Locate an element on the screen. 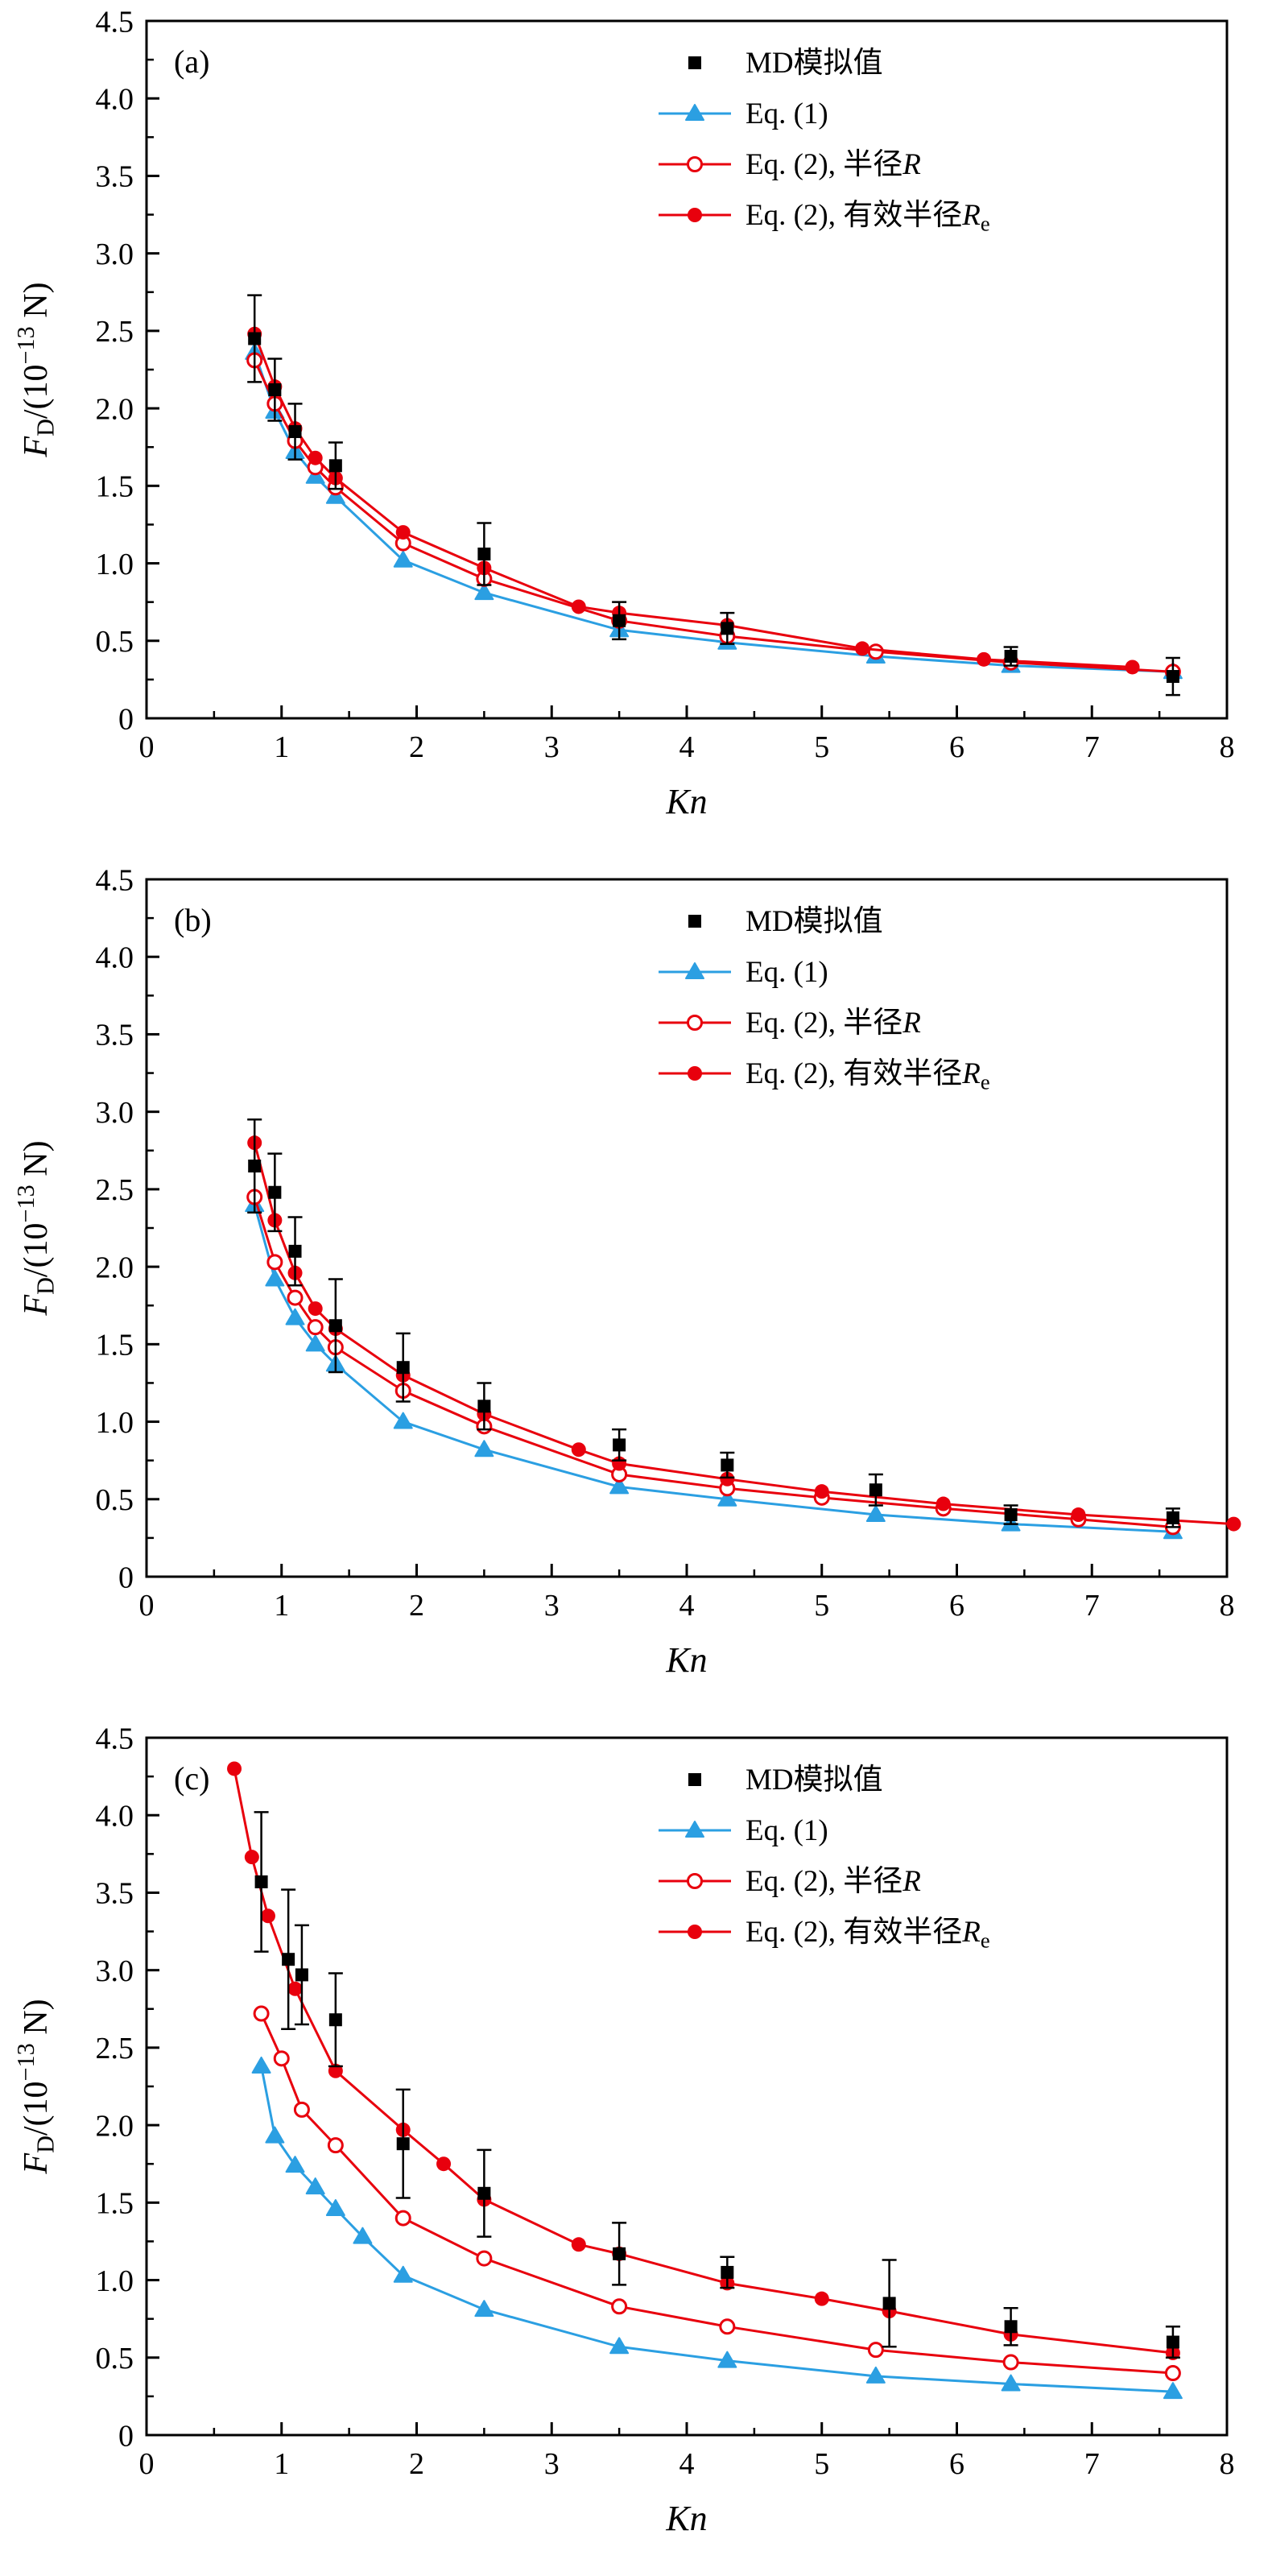 This screenshot has width=1268, height=2576. legend-label: MD模拟值 is located at coordinates (815, 63).